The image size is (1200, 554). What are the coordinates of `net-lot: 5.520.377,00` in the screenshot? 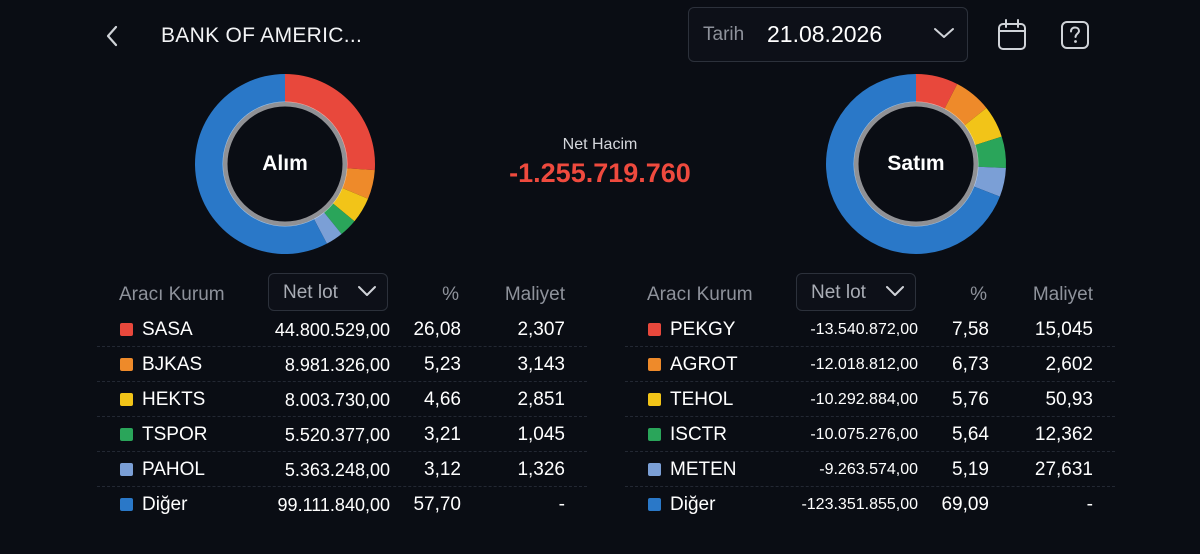 It's located at (337, 435).